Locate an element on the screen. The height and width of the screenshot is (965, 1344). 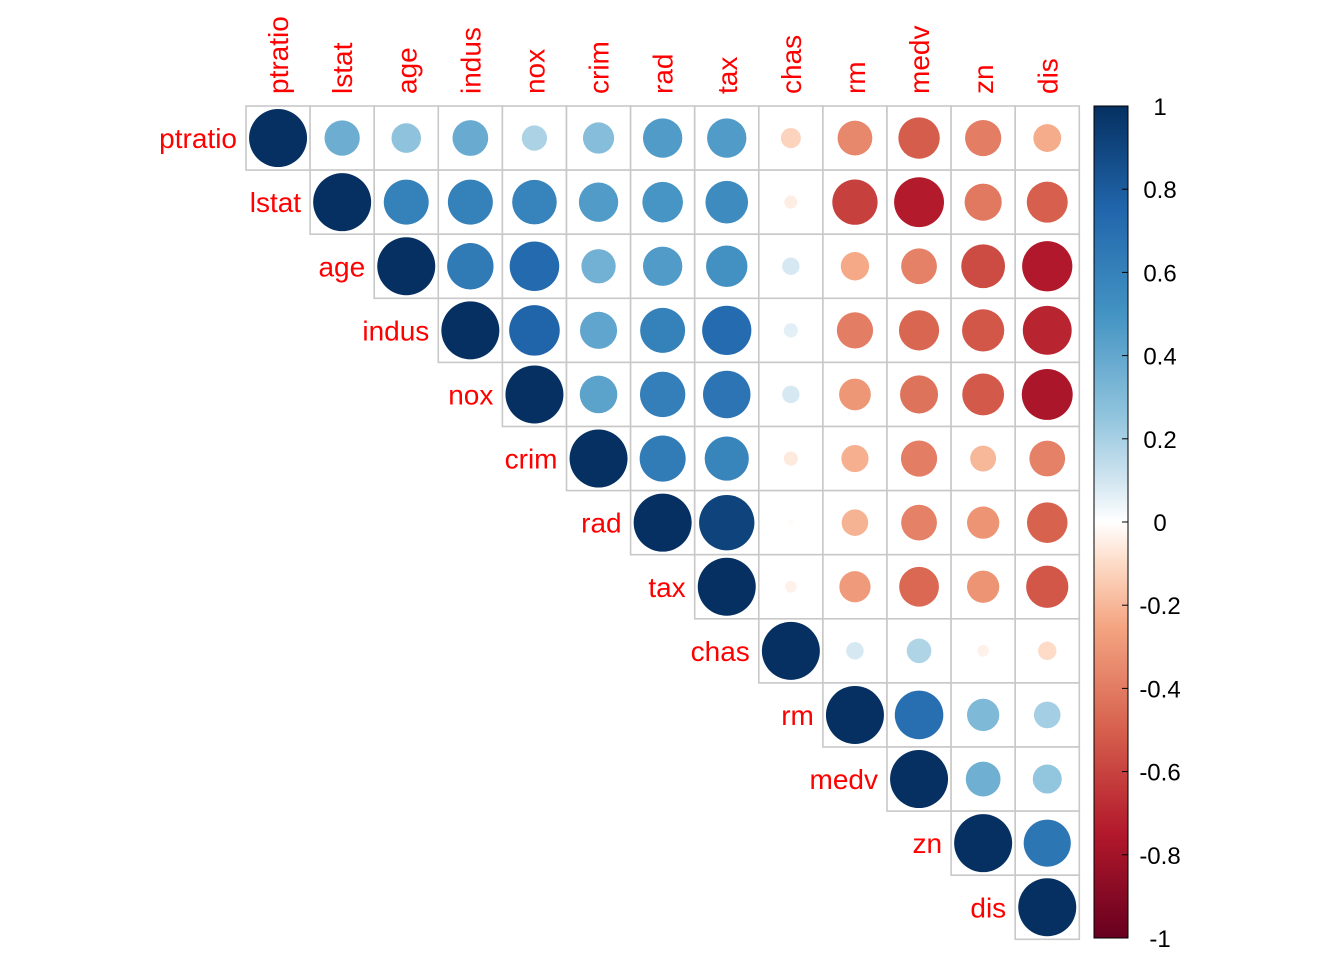
corr-circle-tax-dis is located at coordinates (1047, 586).